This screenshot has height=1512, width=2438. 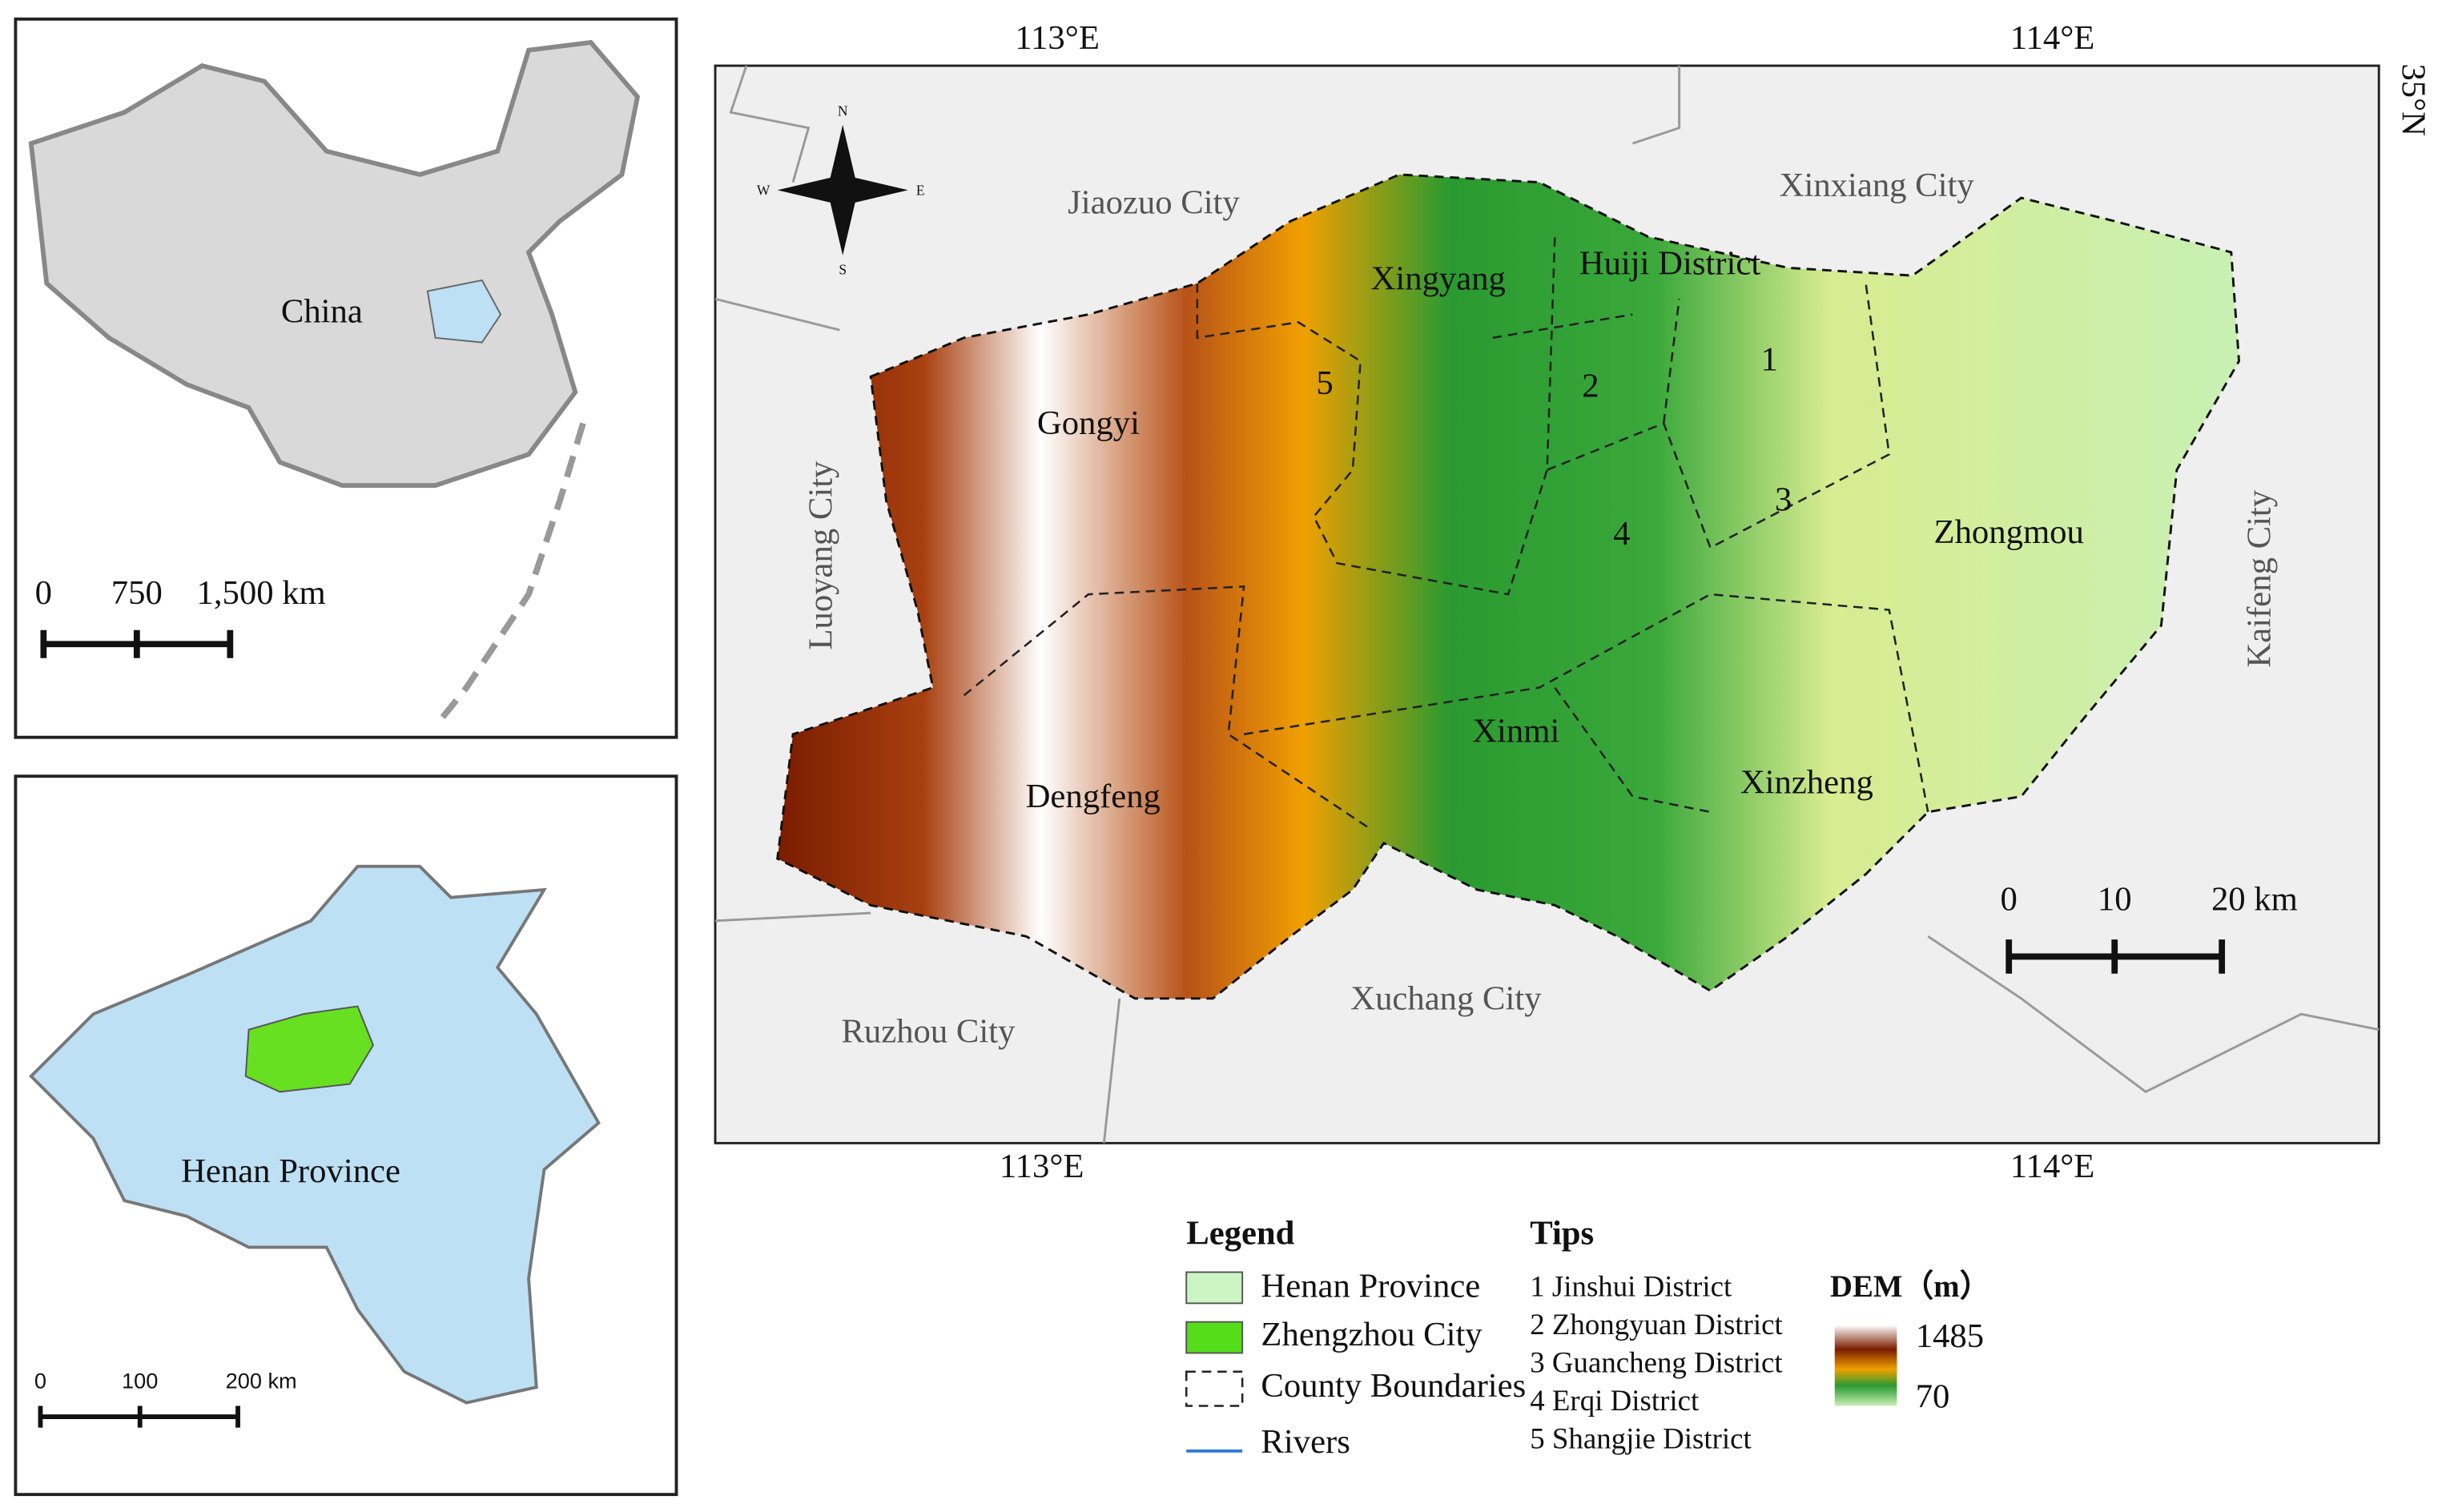 What do you see at coordinates (137, 593) in the screenshot?
I see `scale-label: 750` at bounding box center [137, 593].